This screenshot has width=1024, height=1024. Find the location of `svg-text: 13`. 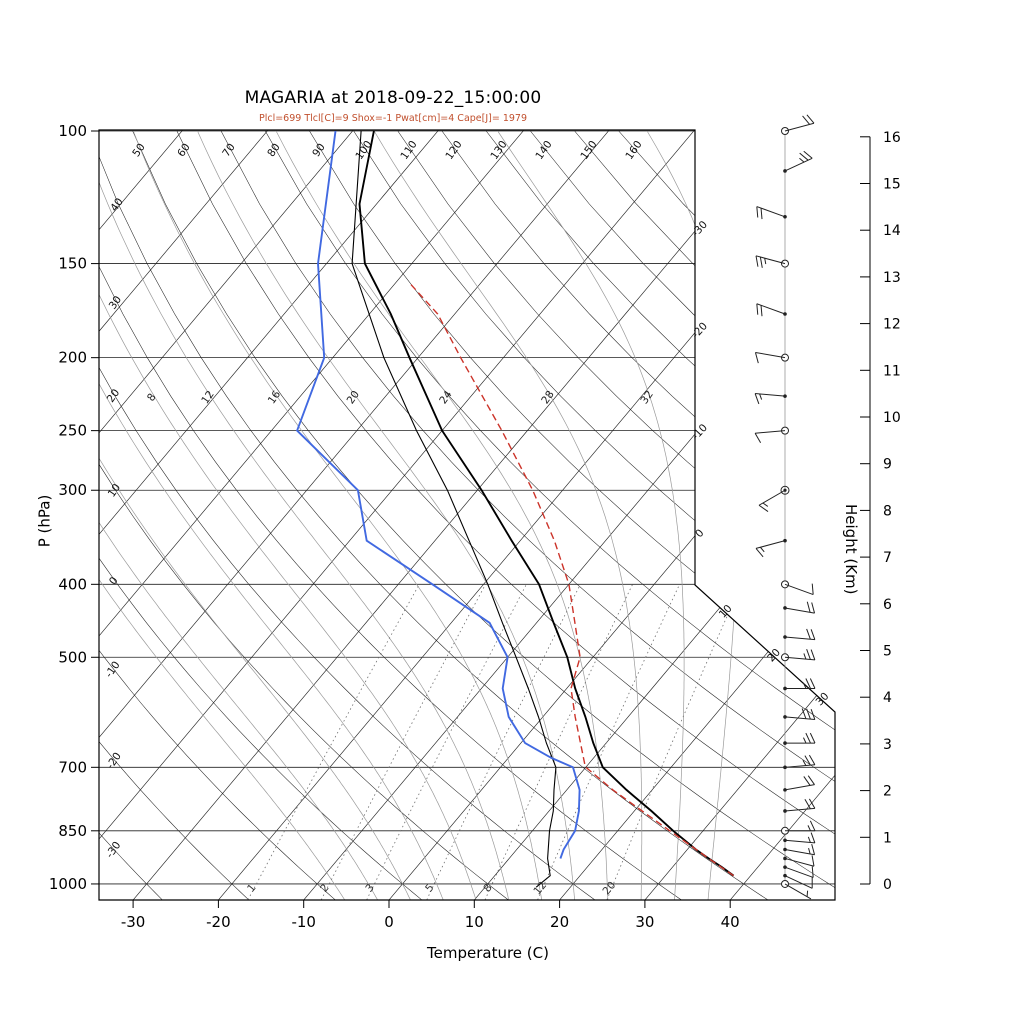

svg-text: 13 is located at coordinates (892, 278).